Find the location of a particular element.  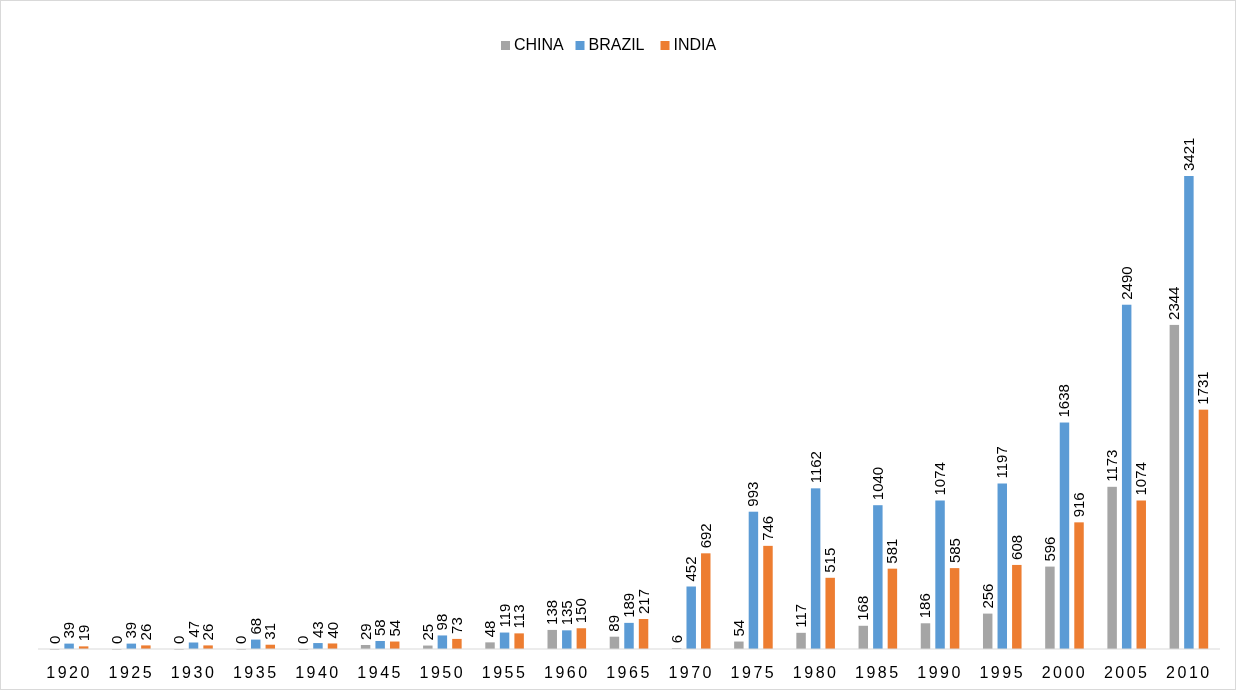

data-label: 168 is located at coordinates (863, 608).